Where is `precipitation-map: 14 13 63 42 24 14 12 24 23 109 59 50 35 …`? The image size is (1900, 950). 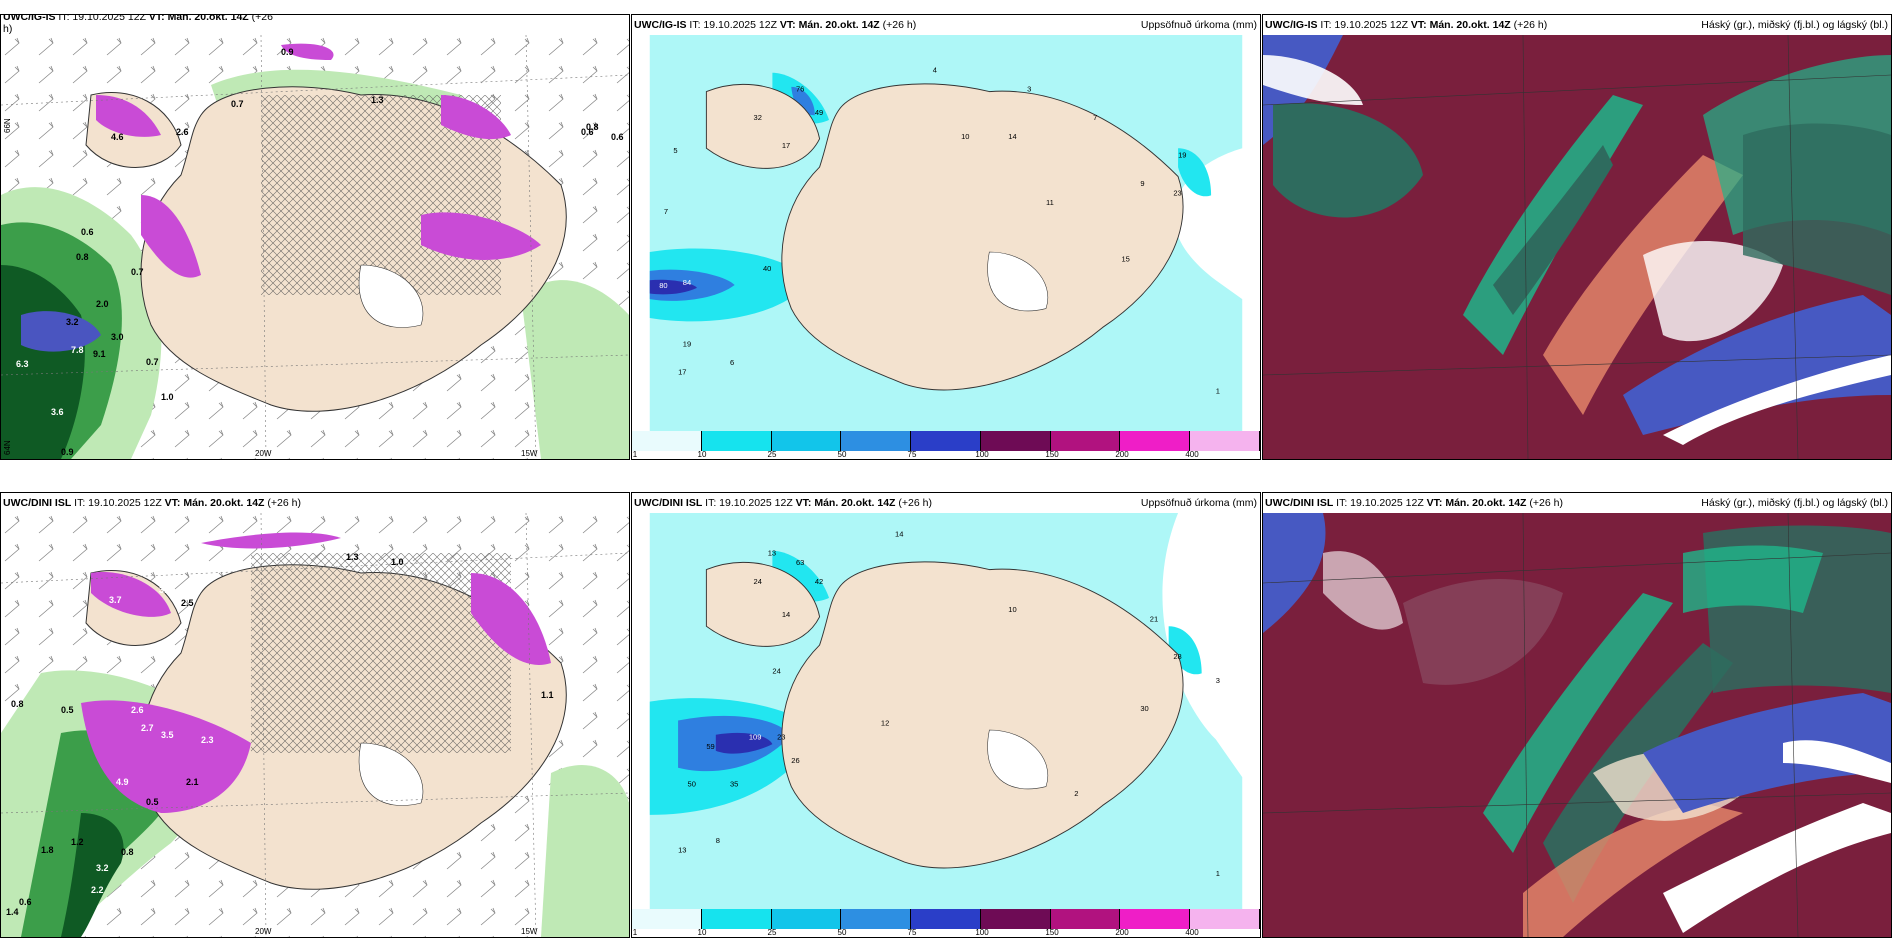 precipitation-map: 14 13 63 42 24 14 12 24 23 109 59 50 35 … is located at coordinates (946, 713).